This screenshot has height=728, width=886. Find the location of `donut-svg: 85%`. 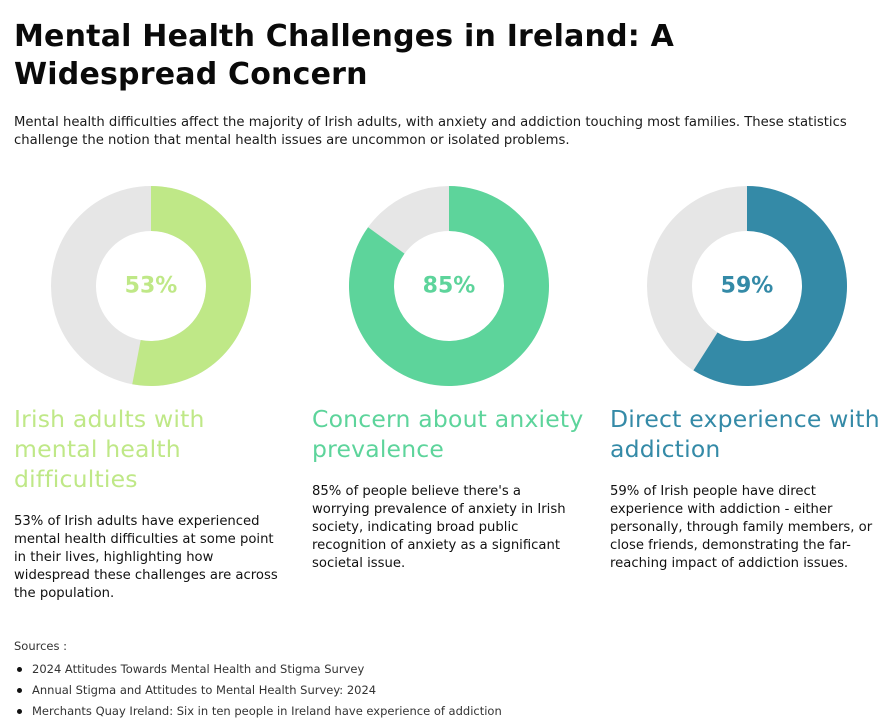

donut-svg: 85% is located at coordinates (449, 286).